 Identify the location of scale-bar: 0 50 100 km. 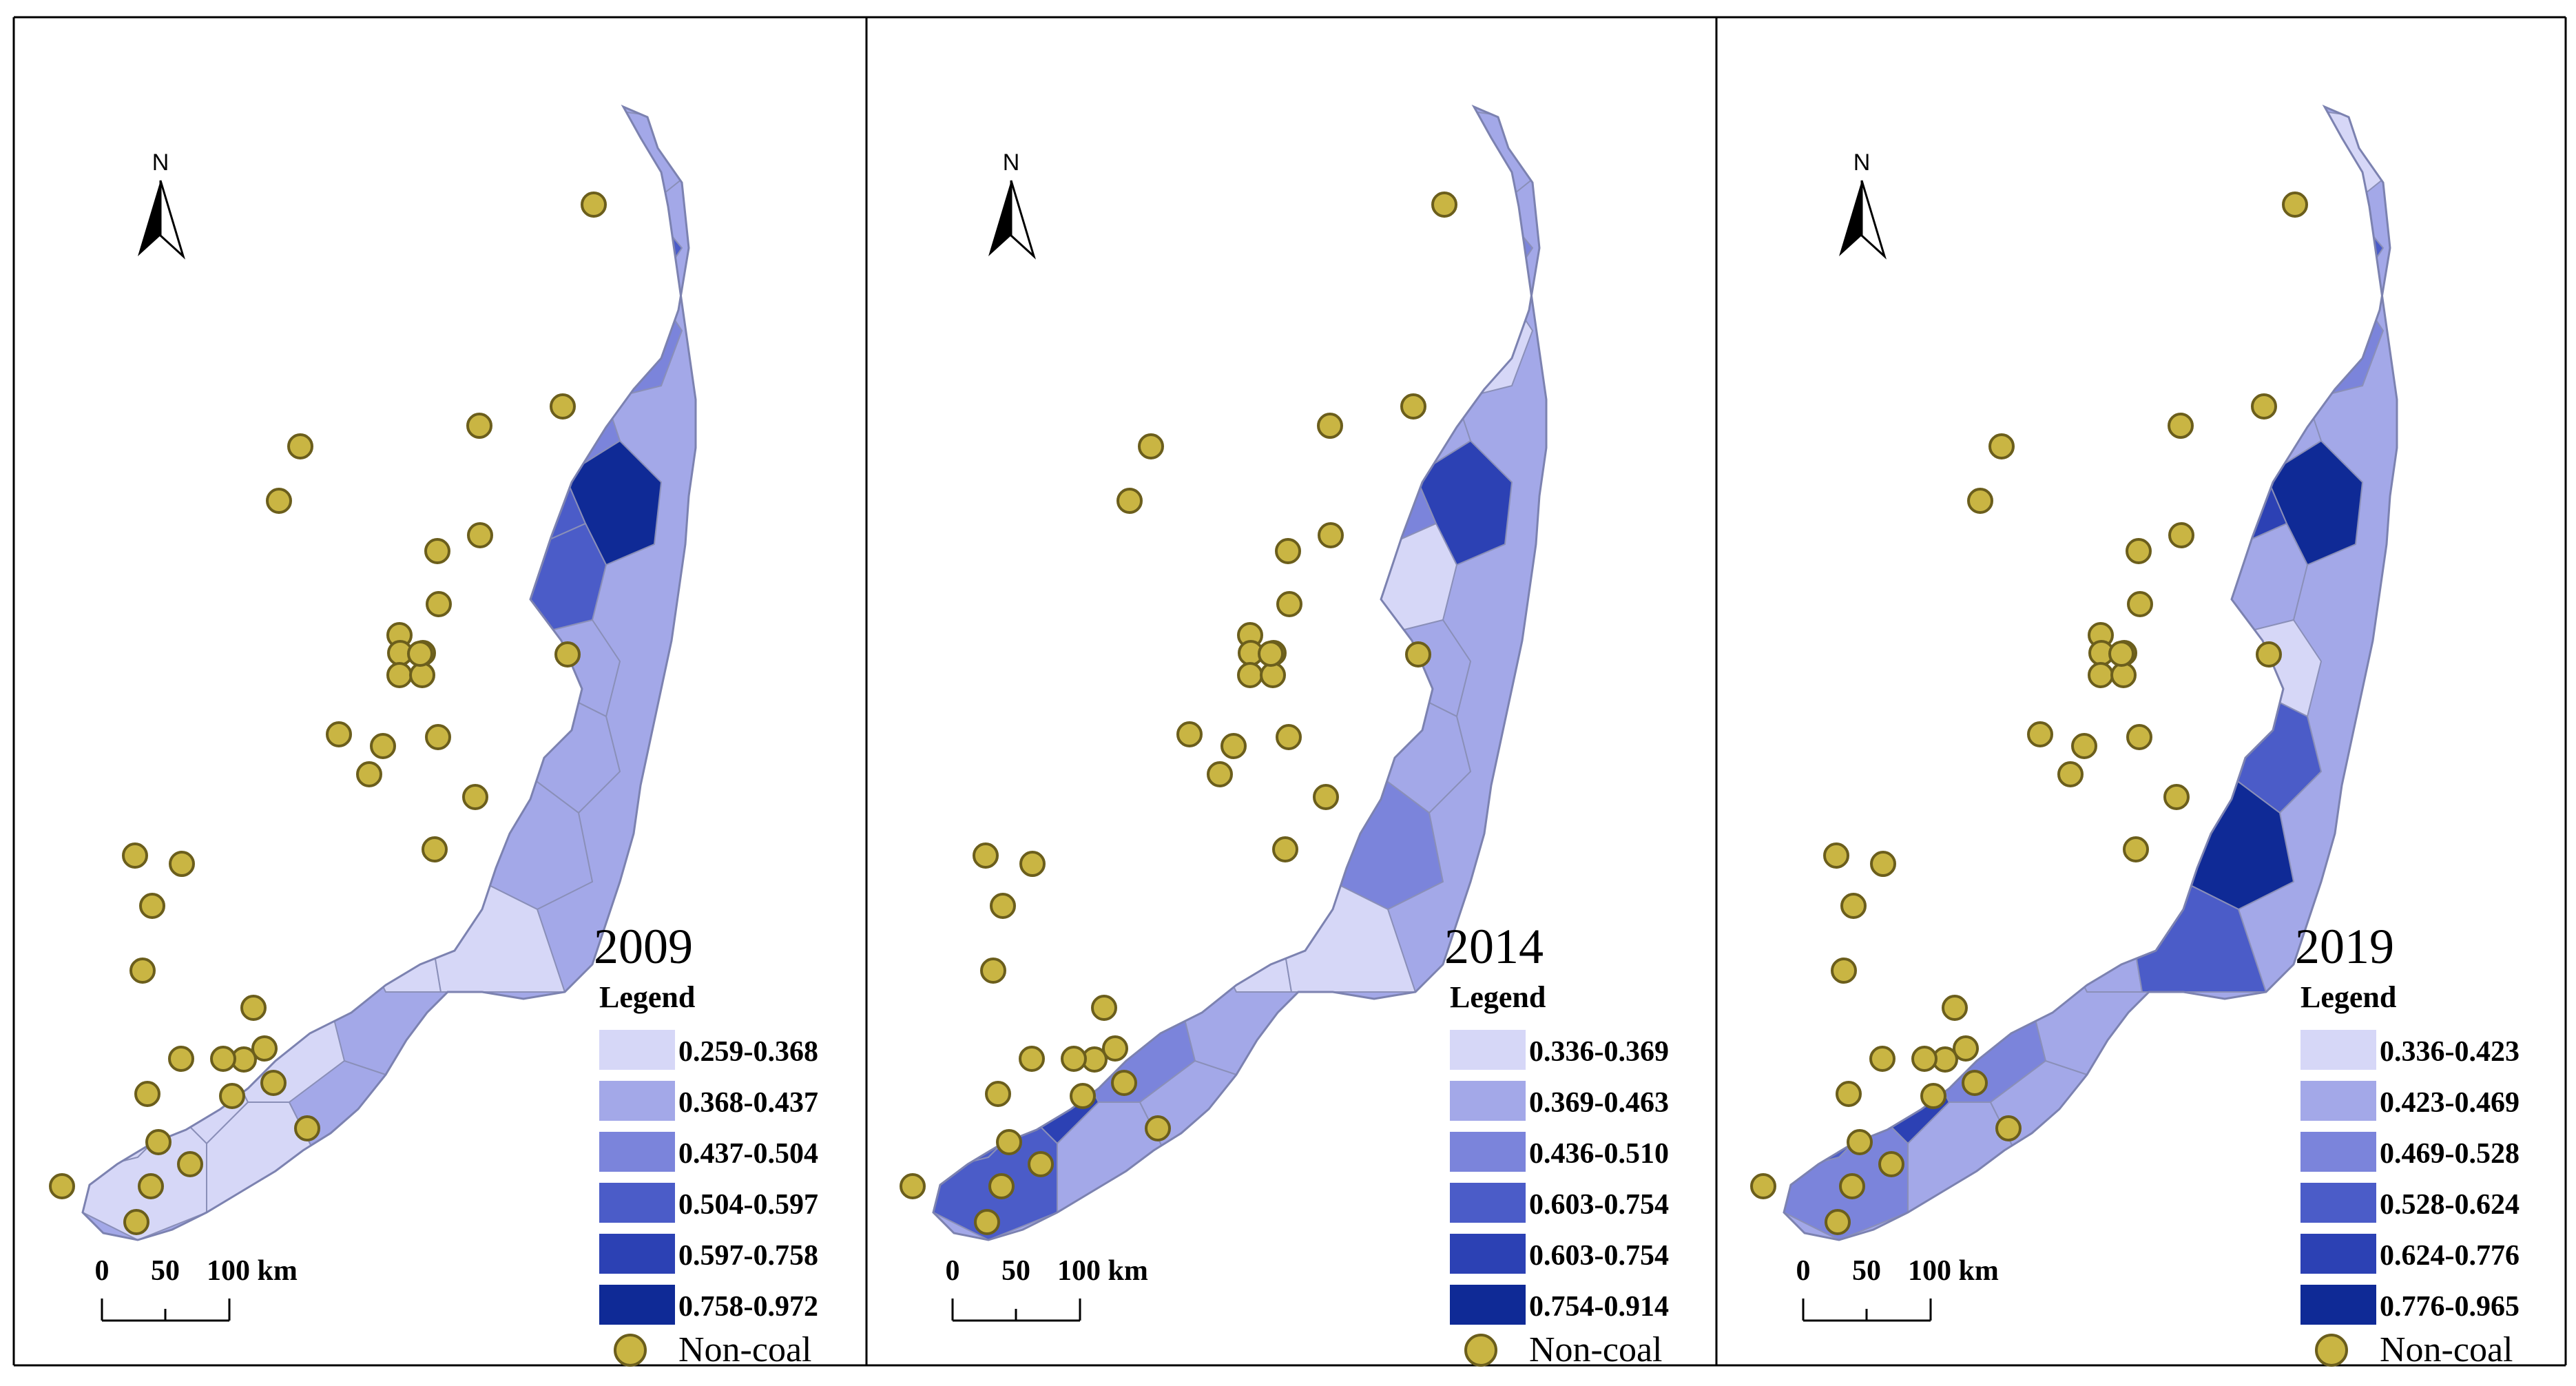
(1047, 1288).